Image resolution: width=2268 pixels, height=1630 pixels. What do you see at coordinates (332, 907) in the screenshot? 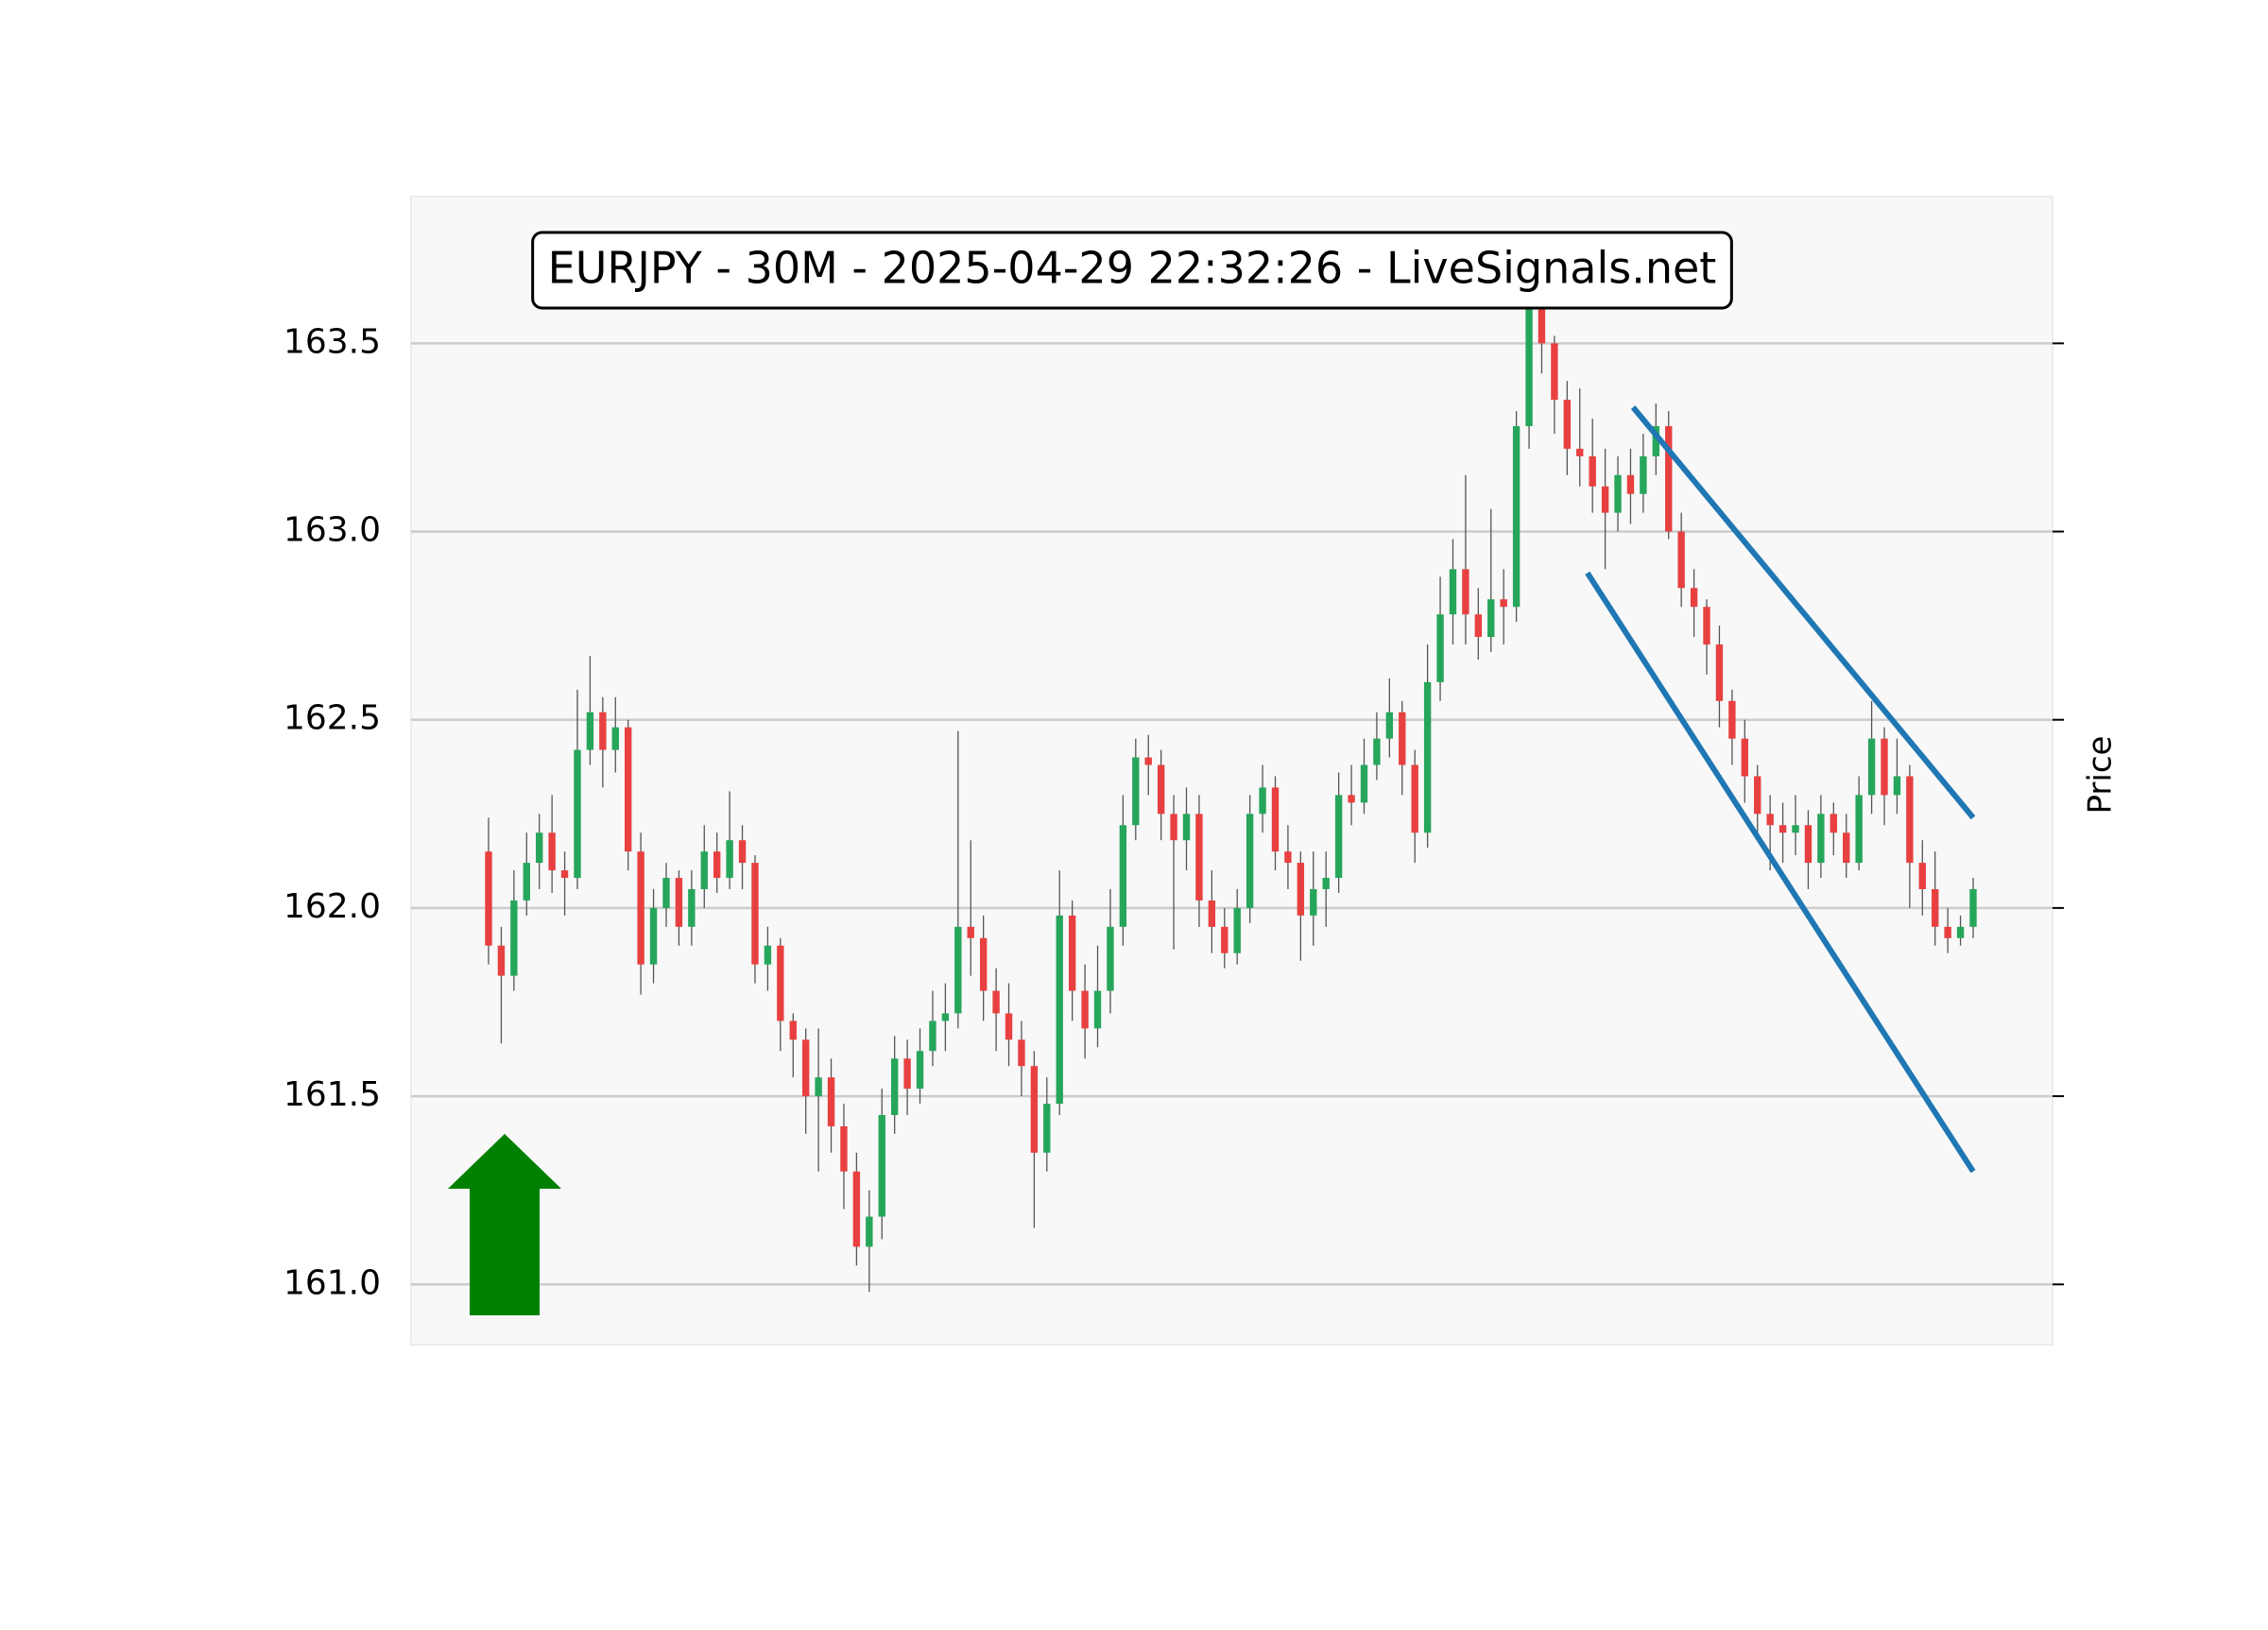
I see `y-tick-label: 162.0` at bounding box center [332, 907].